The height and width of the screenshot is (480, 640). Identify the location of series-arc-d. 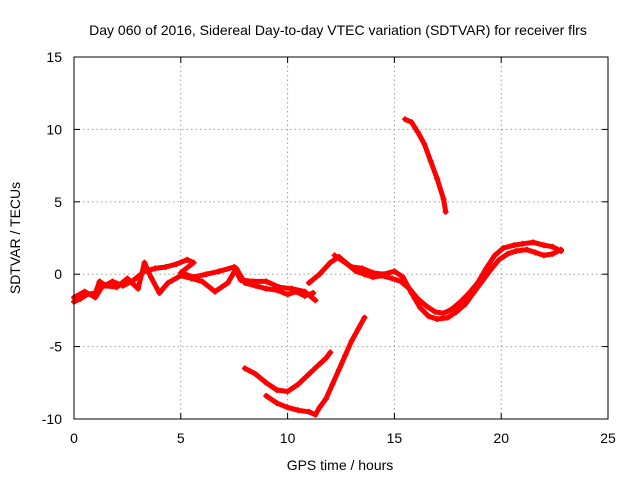
(448, 284).